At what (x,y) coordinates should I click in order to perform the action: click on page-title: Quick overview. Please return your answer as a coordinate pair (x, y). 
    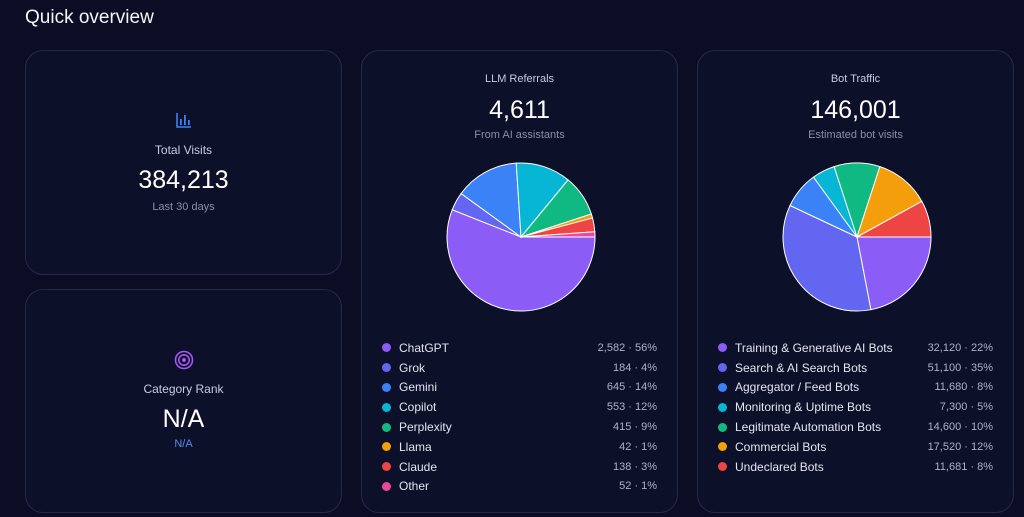
    Looking at the image, I should click on (89, 17).